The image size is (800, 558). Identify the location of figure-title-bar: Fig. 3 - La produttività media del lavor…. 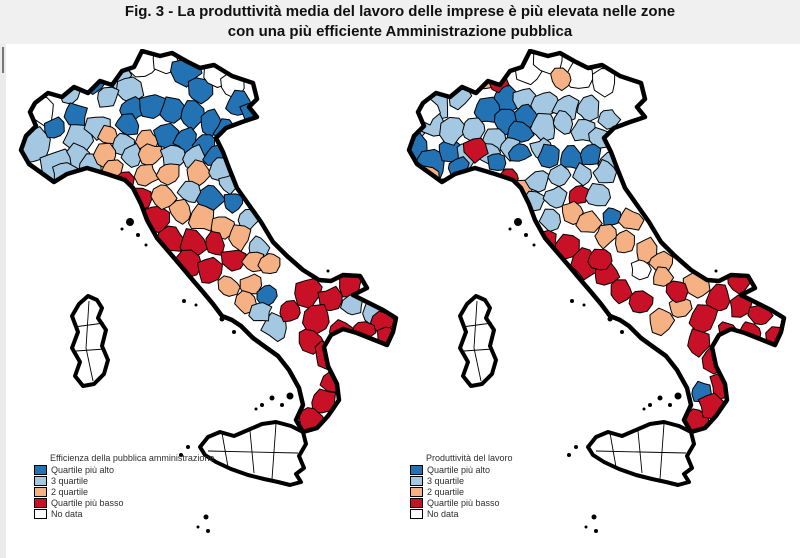
(400, 22).